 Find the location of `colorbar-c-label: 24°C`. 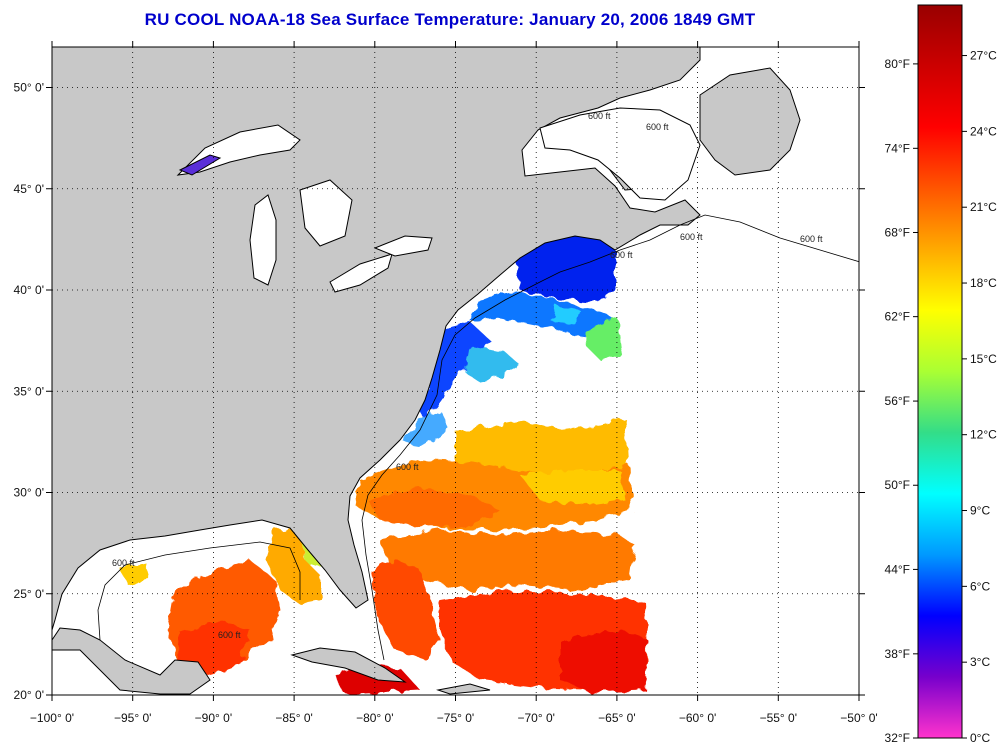

colorbar-c-label: 24°C is located at coordinates (983, 131).